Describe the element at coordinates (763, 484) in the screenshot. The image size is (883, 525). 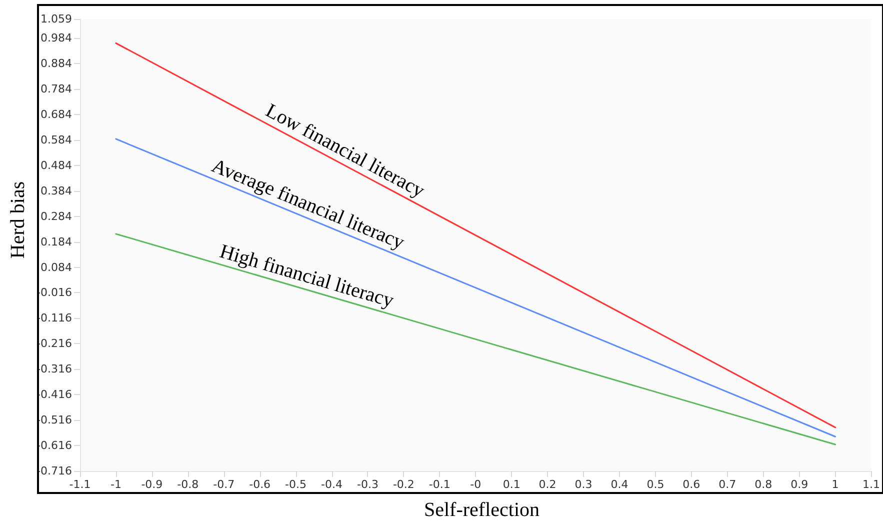
I see `x-tick-label: 0.8` at that location.